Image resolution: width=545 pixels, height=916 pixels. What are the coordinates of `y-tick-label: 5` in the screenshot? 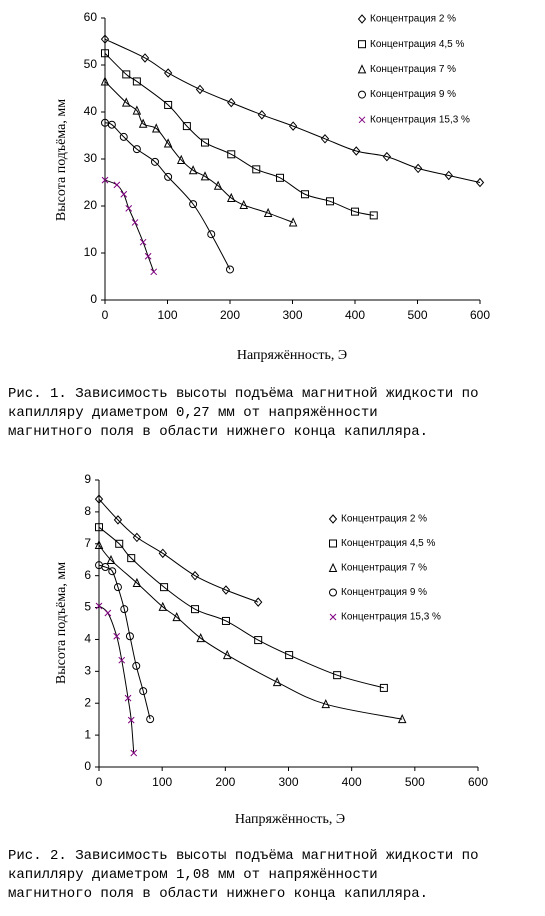 It's located at (87, 607).